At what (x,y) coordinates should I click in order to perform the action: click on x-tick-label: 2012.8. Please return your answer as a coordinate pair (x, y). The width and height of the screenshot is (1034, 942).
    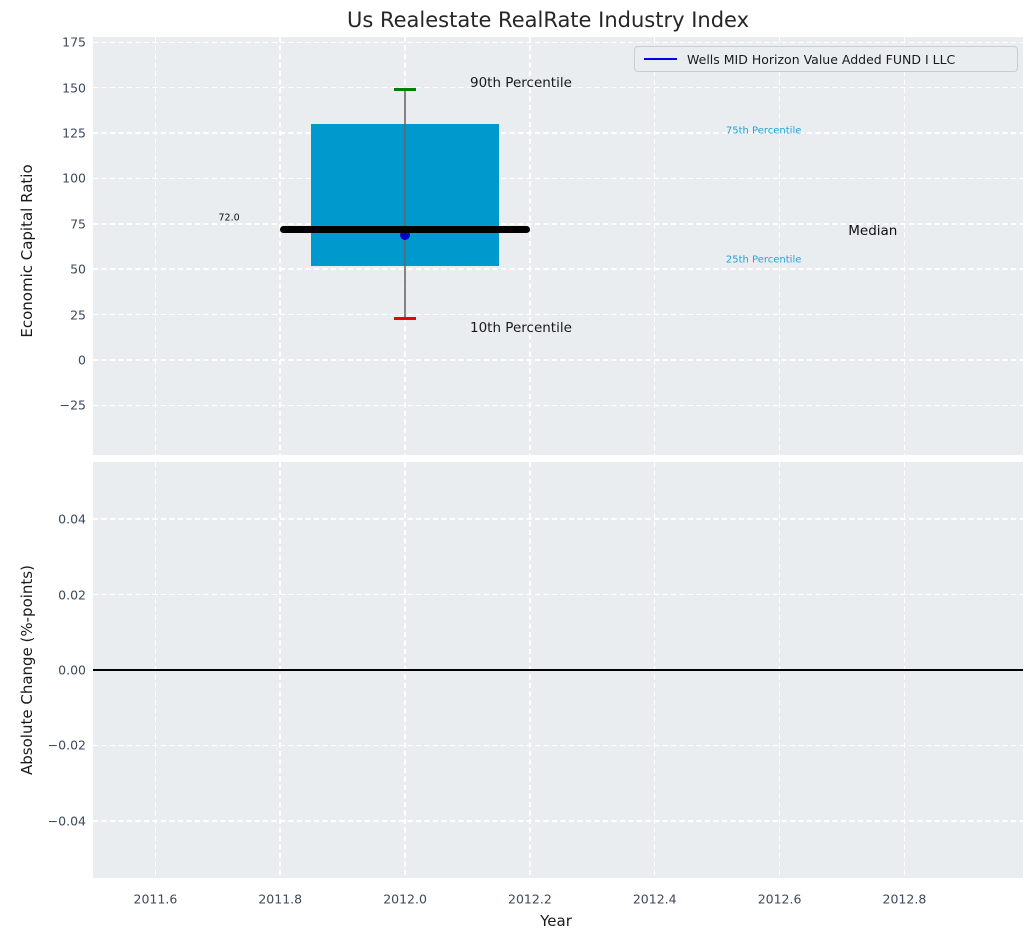
    Looking at the image, I should click on (904, 899).